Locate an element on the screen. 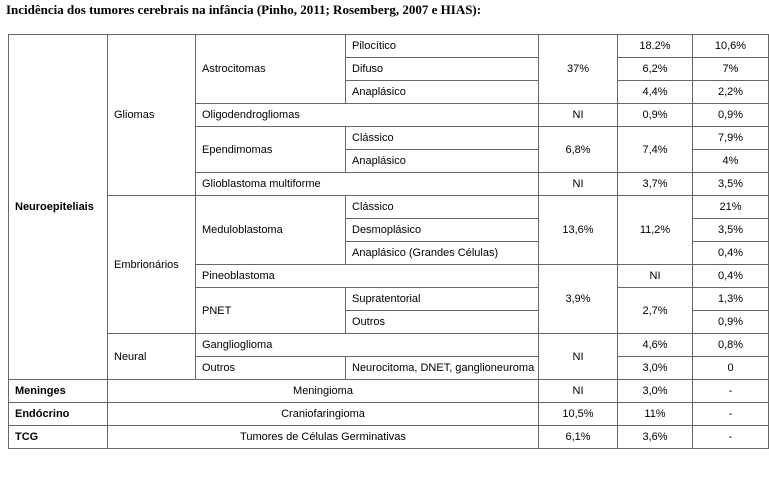 The image size is (769, 477). table-cell: 11% is located at coordinates (655, 414).